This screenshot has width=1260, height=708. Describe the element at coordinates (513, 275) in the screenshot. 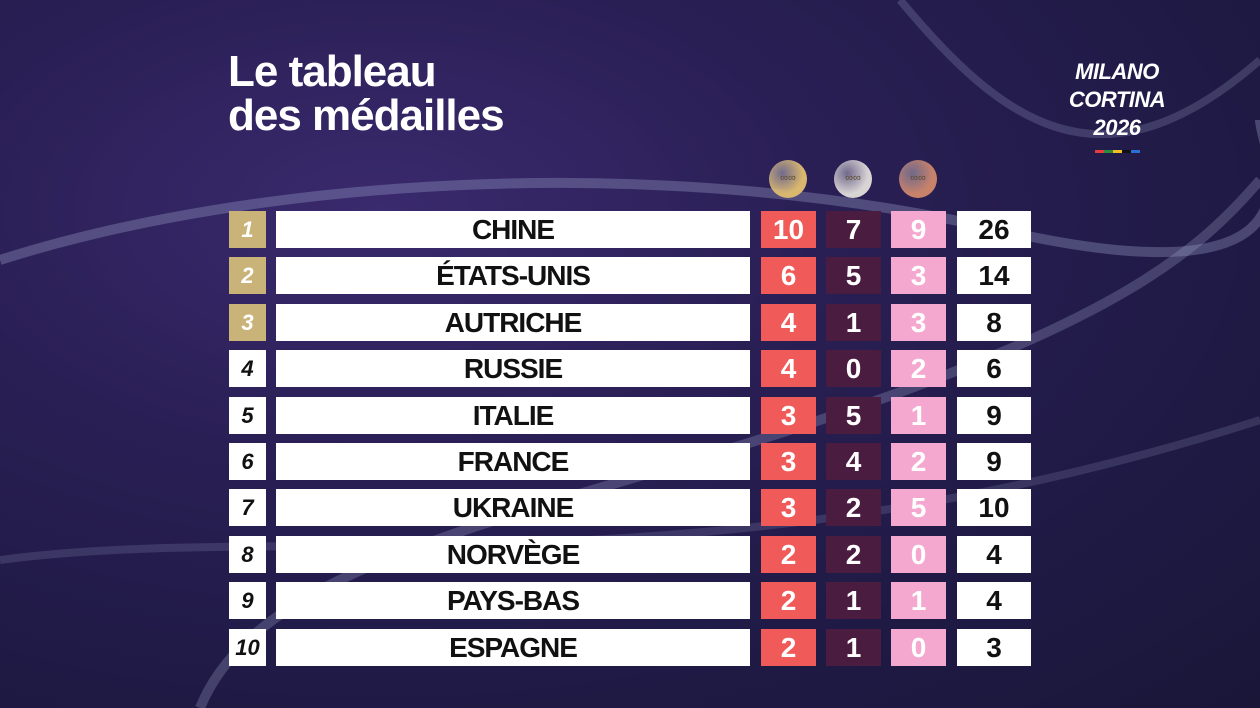

I see `country-cell: ÉTATS-UNIS` at that location.